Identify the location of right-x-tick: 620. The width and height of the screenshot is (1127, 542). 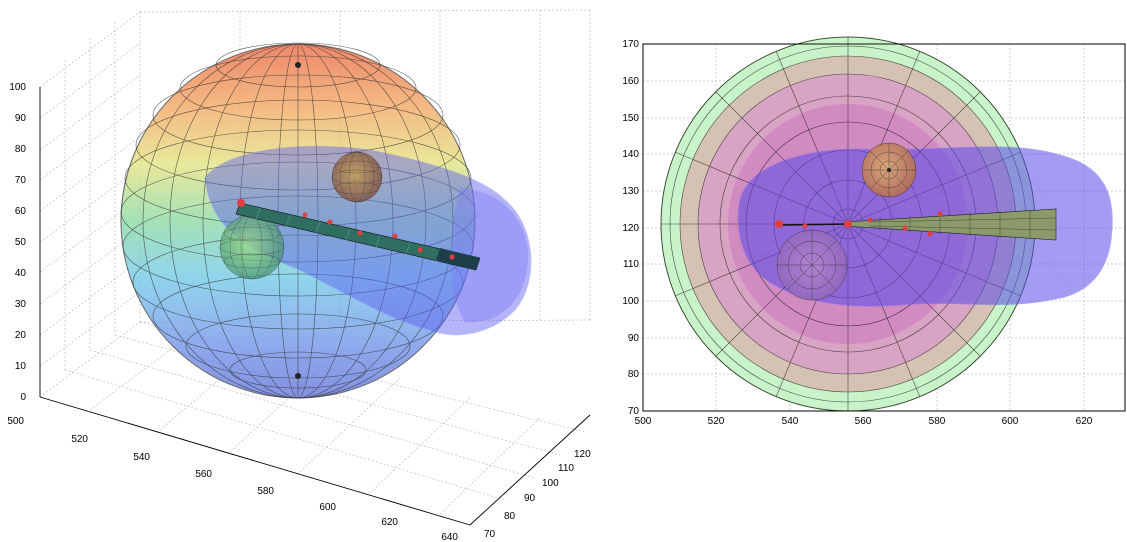
(1084, 421).